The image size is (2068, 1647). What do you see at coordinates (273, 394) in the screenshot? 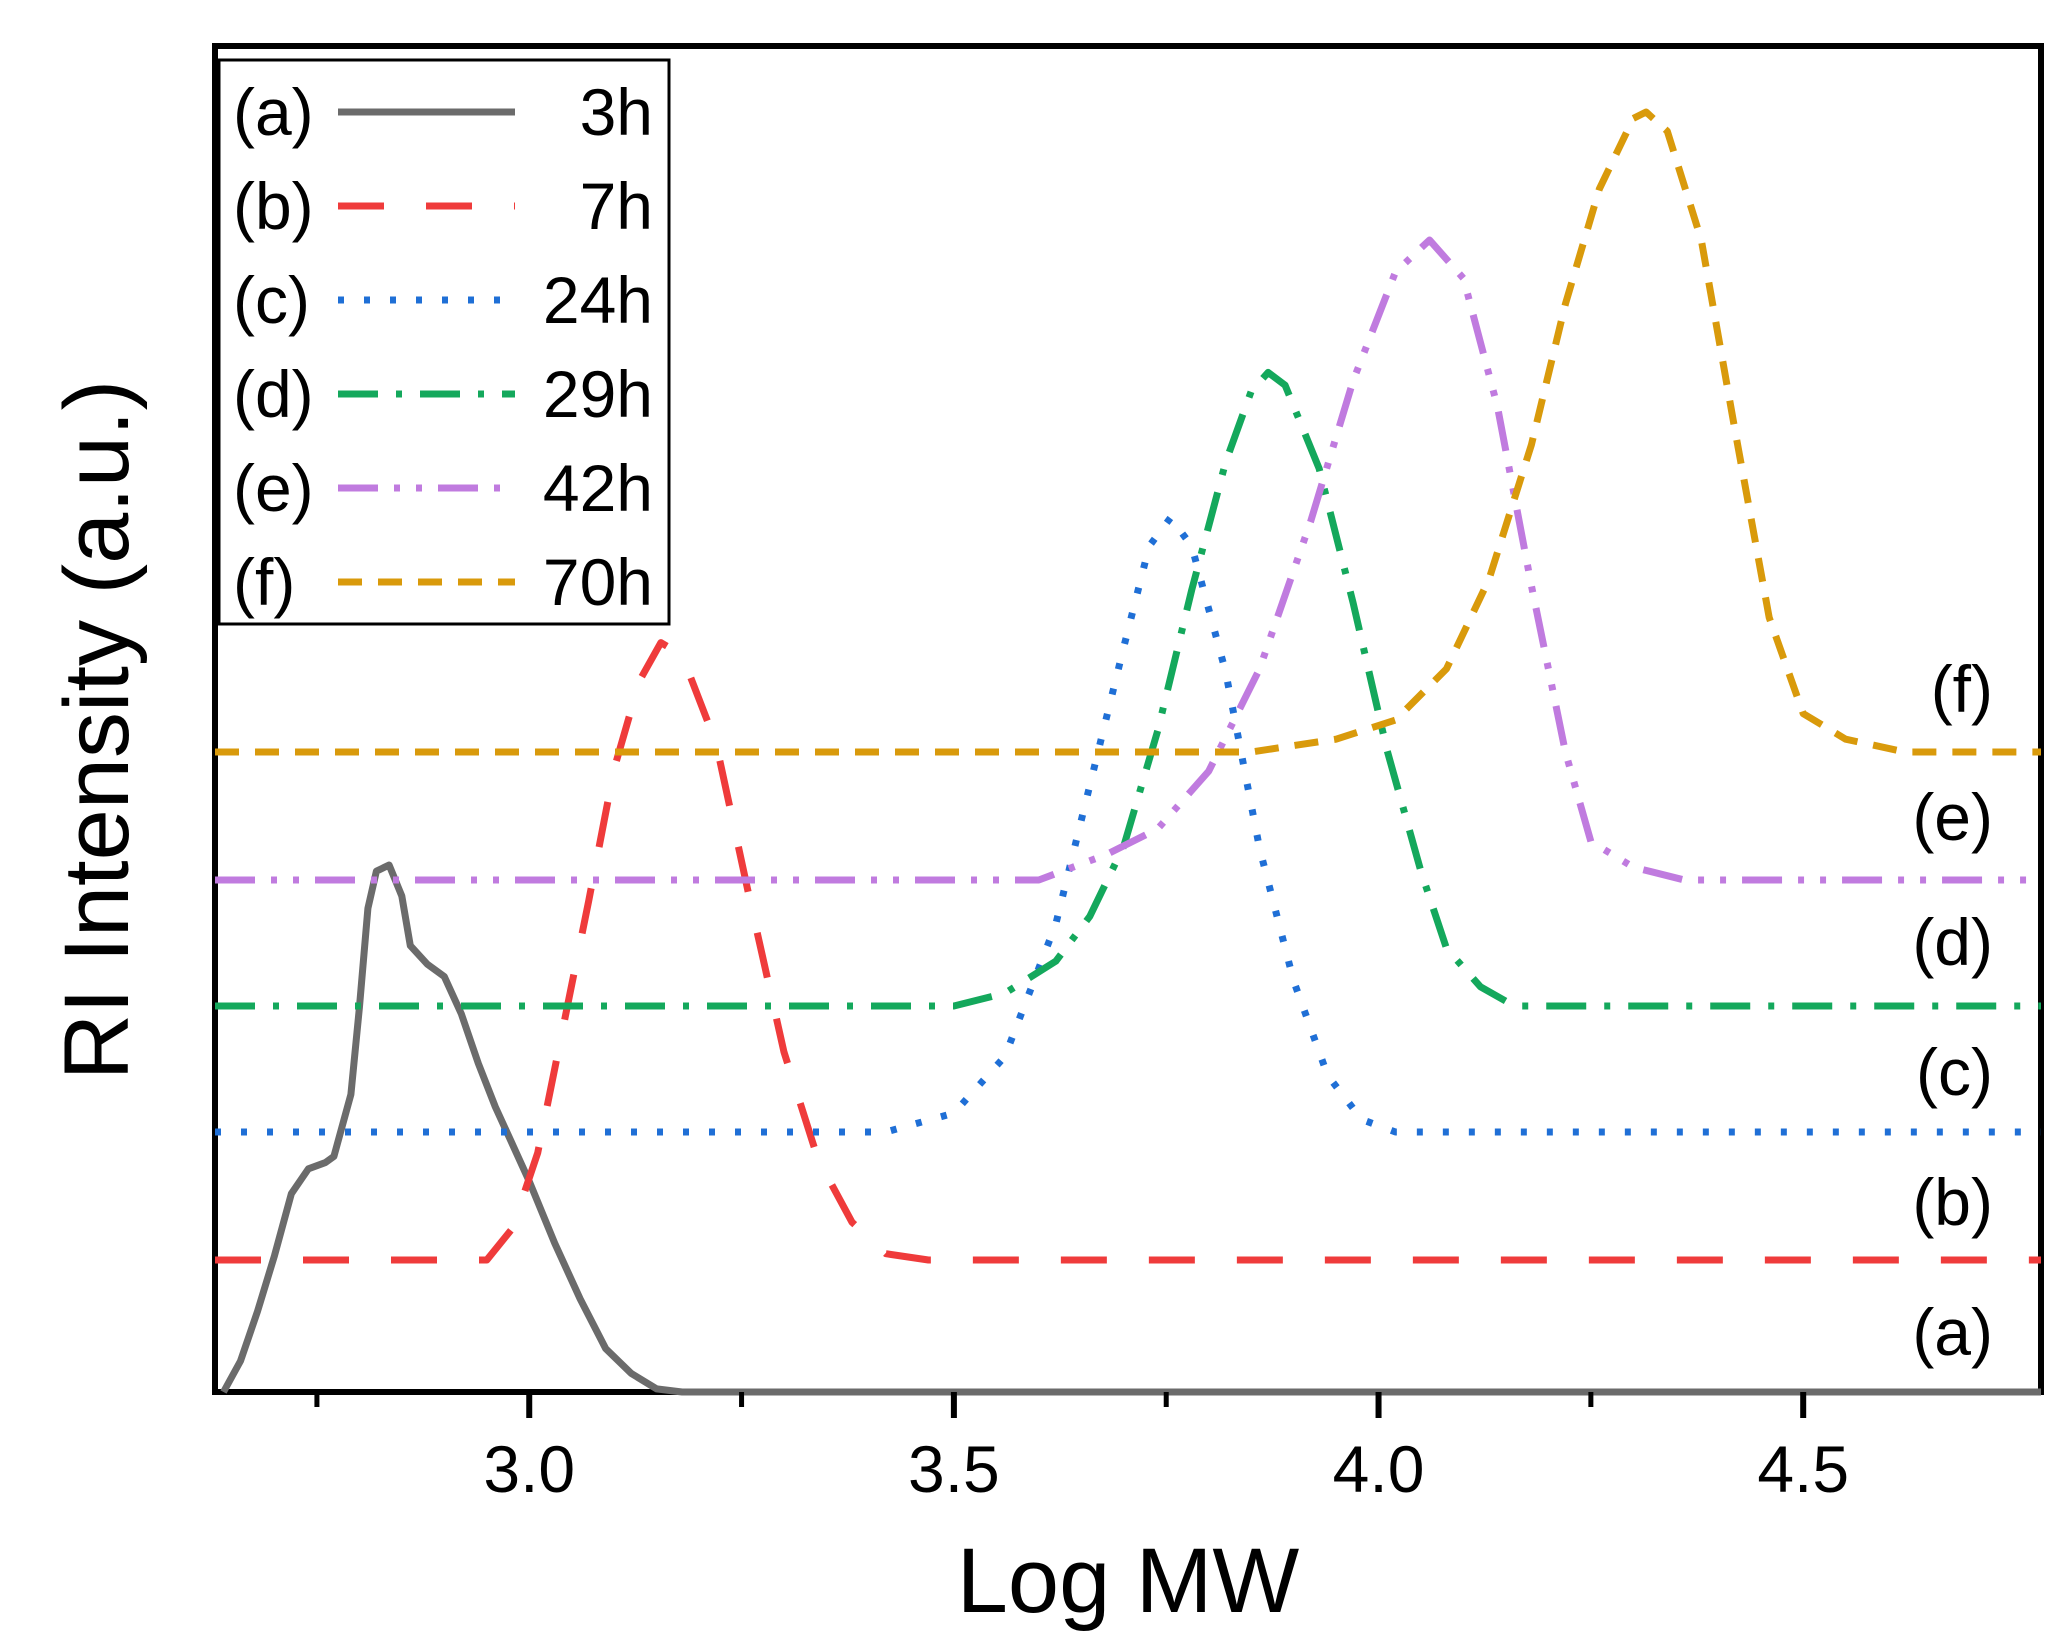
I see `legend-letter: (d)` at bounding box center [273, 394].